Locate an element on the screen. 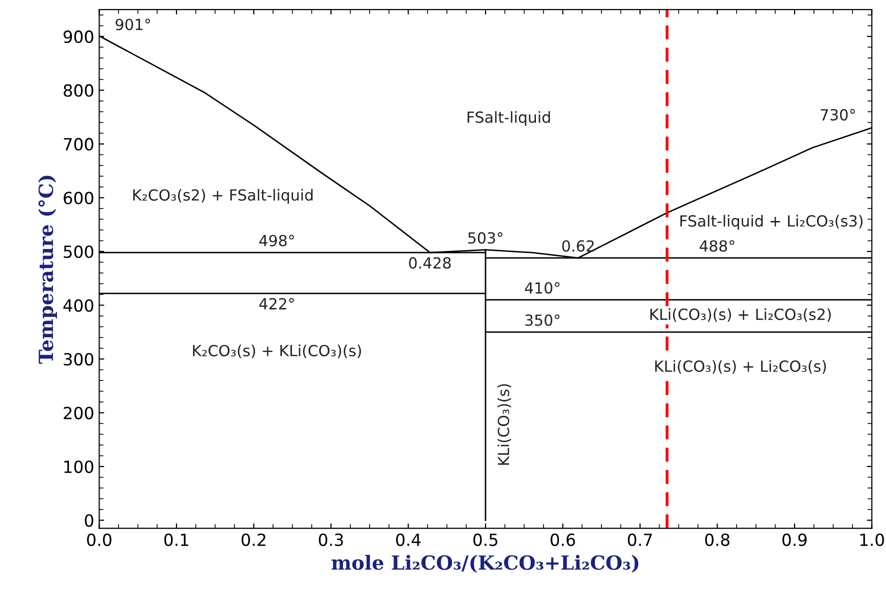 This screenshot has height=599, width=886. y-tick-label: 0 is located at coordinates (89, 520).